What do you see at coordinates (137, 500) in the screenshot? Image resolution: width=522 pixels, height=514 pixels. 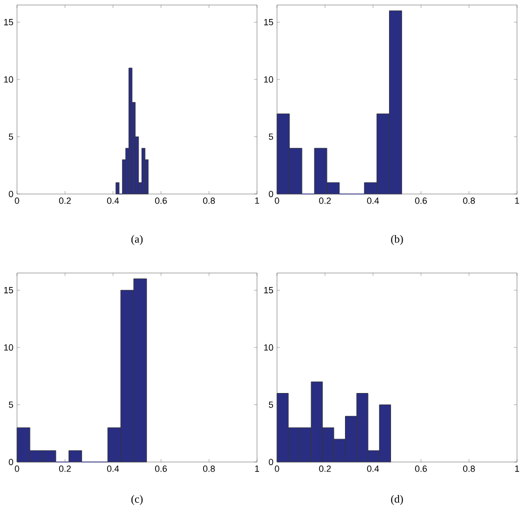 I see `text: (c)` at bounding box center [137, 500].